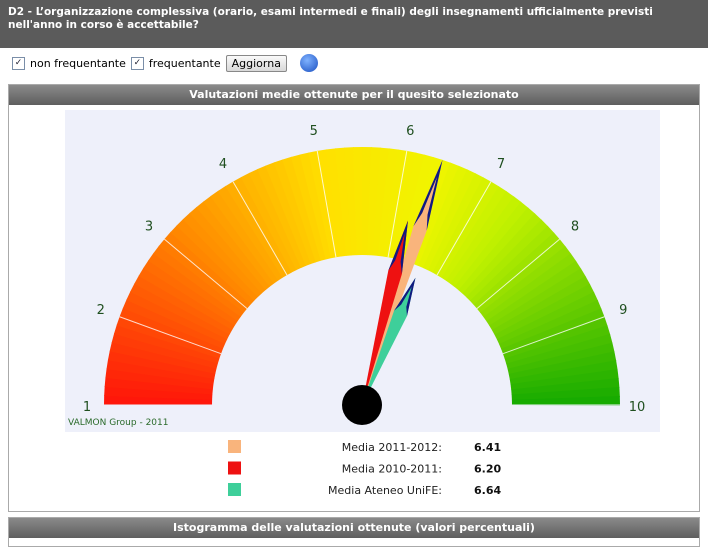 This screenshot has width=708, height=547. I want to click on legend-label: Media 2011-2012:, so click(392, 447).